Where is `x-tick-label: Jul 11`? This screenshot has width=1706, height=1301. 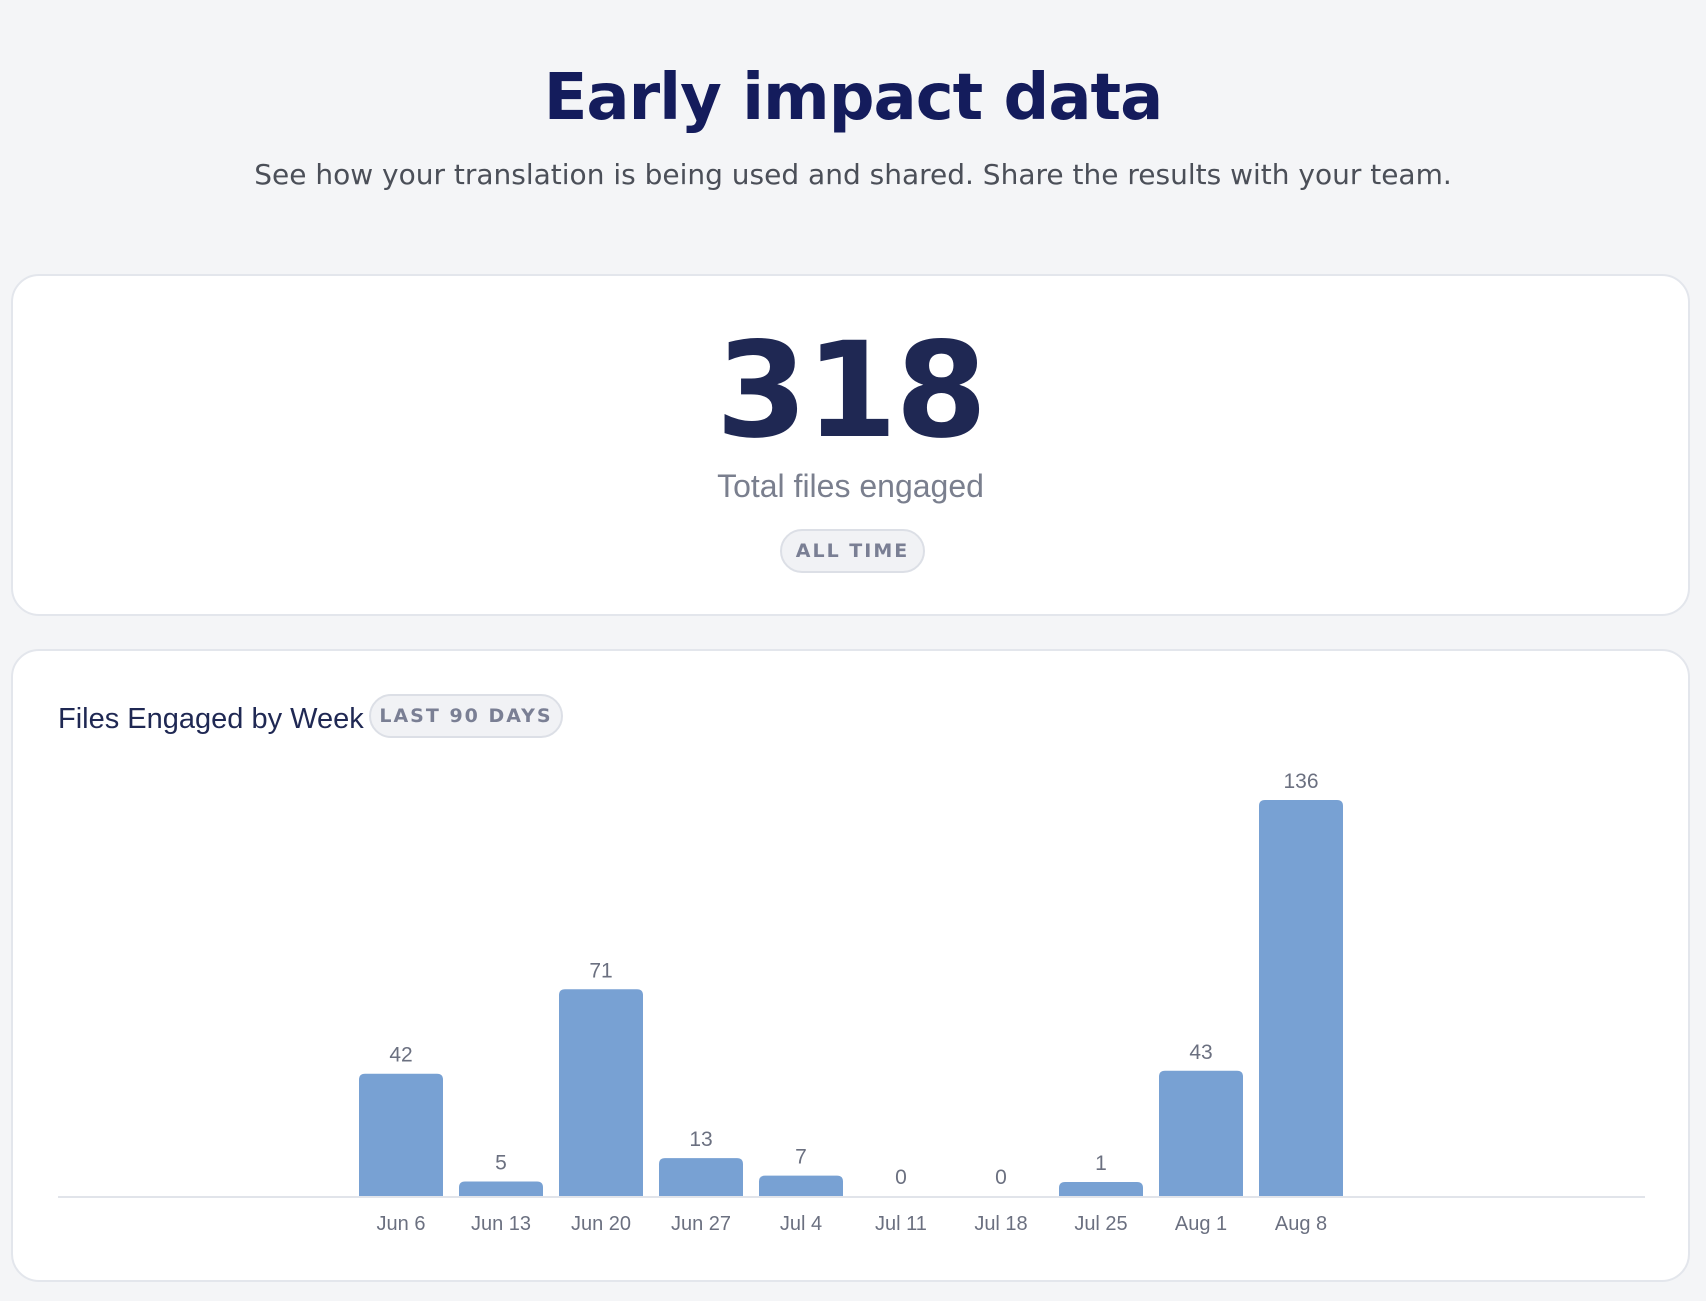
x-tick-label: Jul 11 is located at coordinates (901, 1224).